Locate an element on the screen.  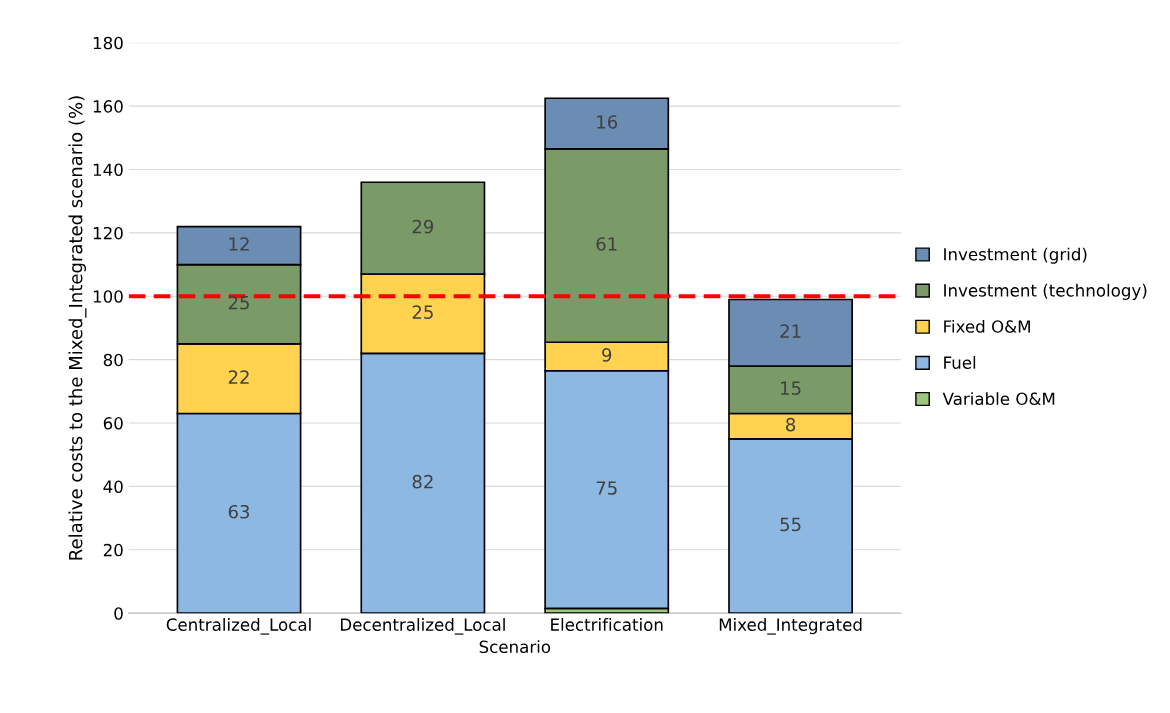
data-label: 63 is located at coordinates (239, 511).